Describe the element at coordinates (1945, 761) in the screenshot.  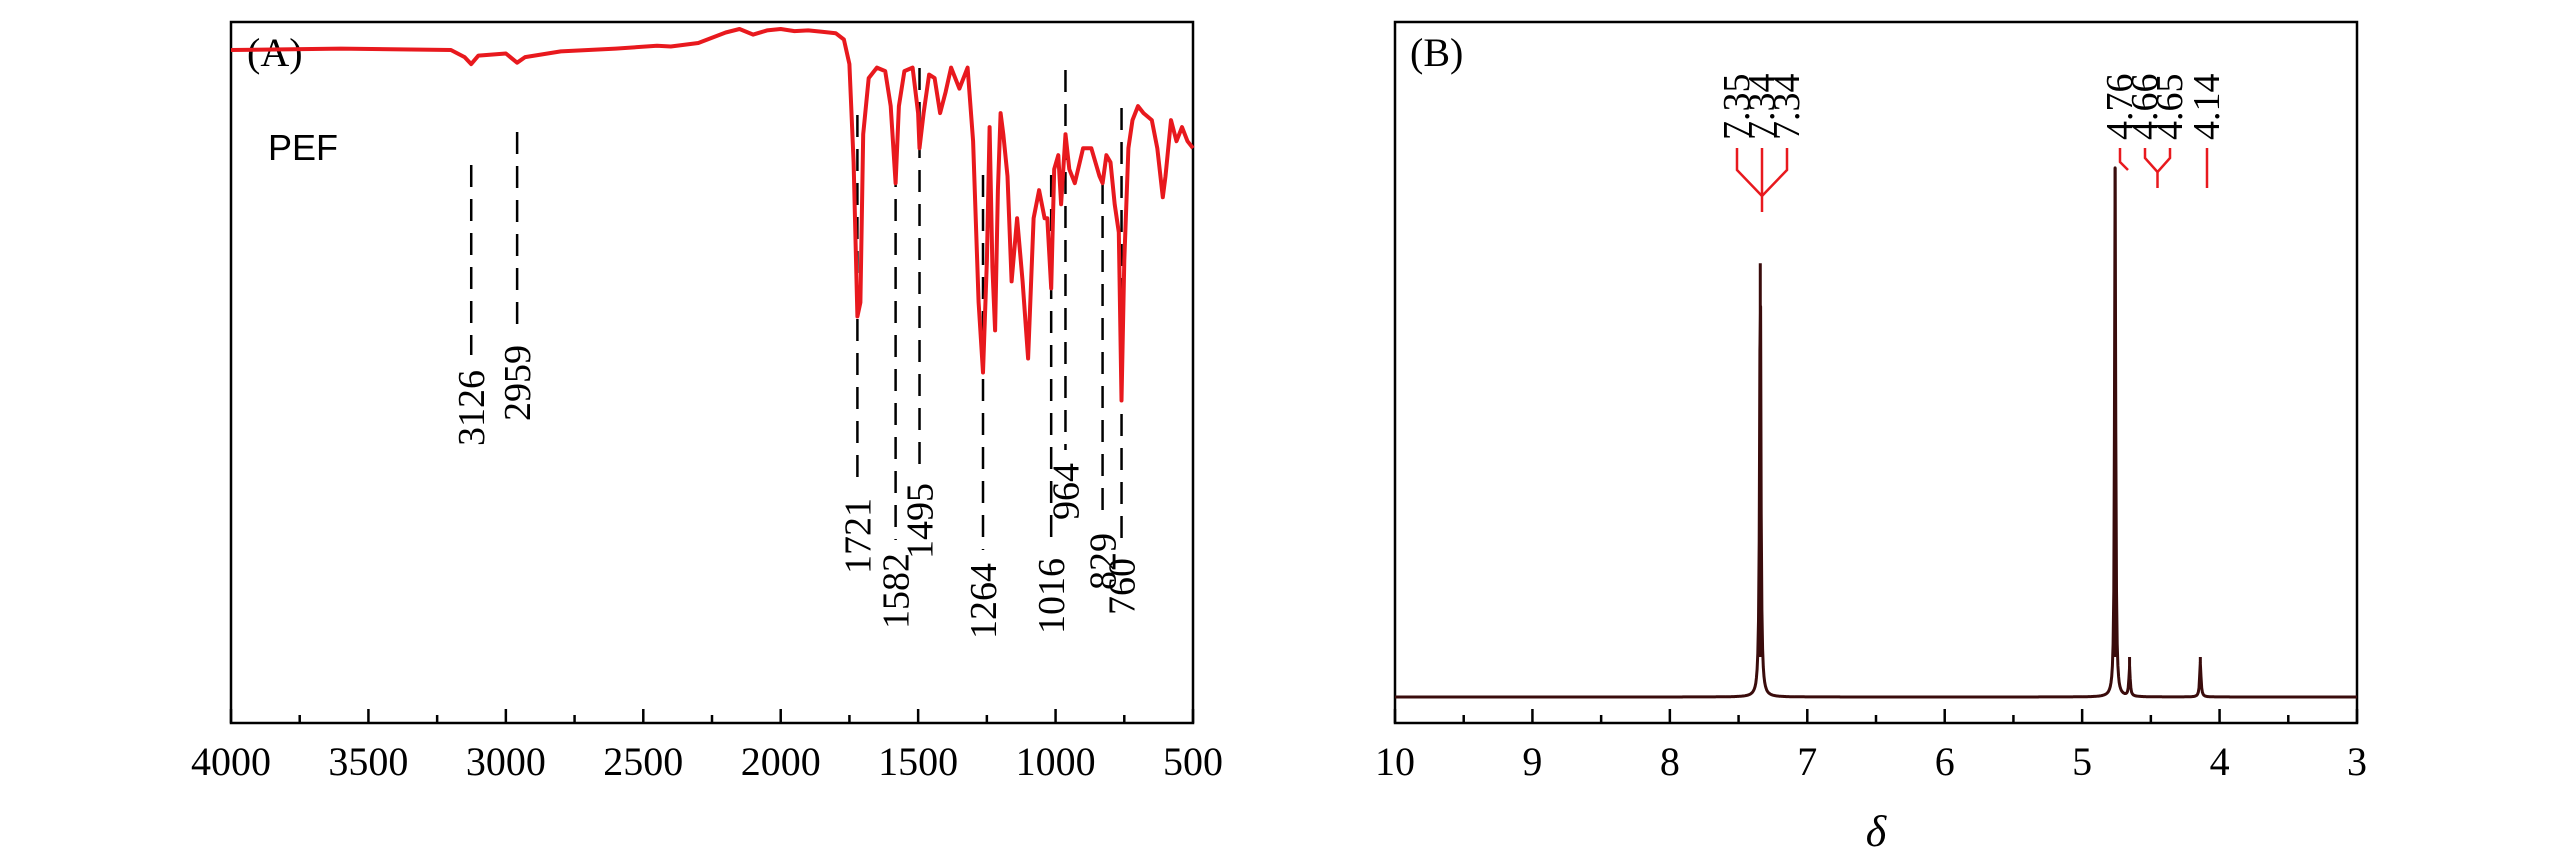
I see `nmr-x-tick-label: 6` at that location.